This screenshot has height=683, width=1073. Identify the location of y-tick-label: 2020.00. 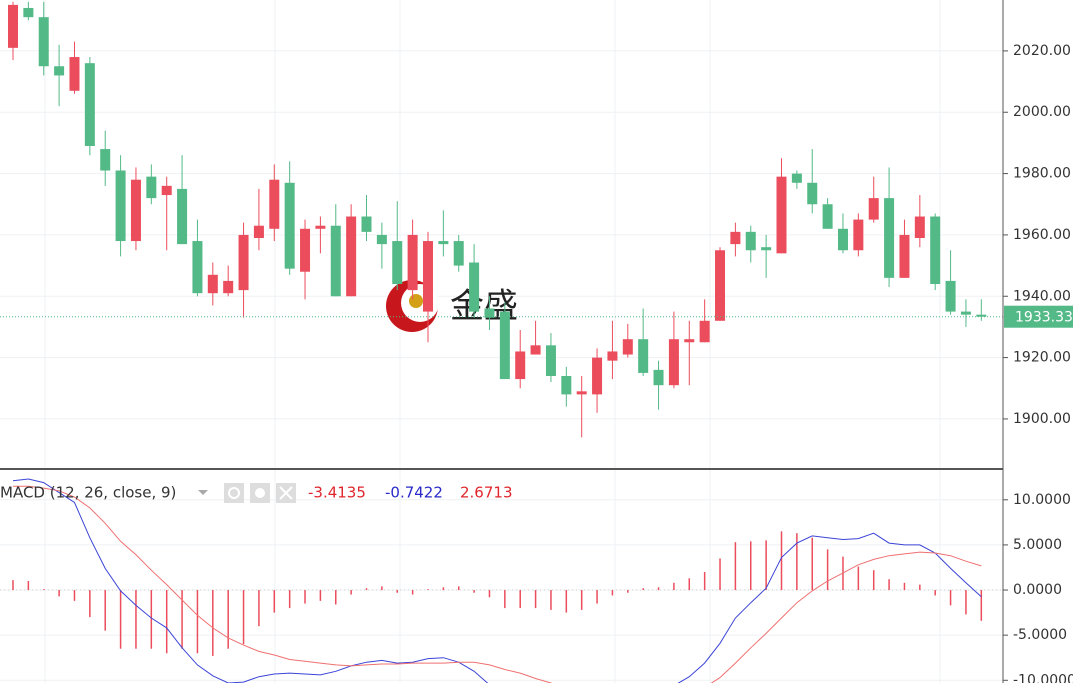
(1042, 51).